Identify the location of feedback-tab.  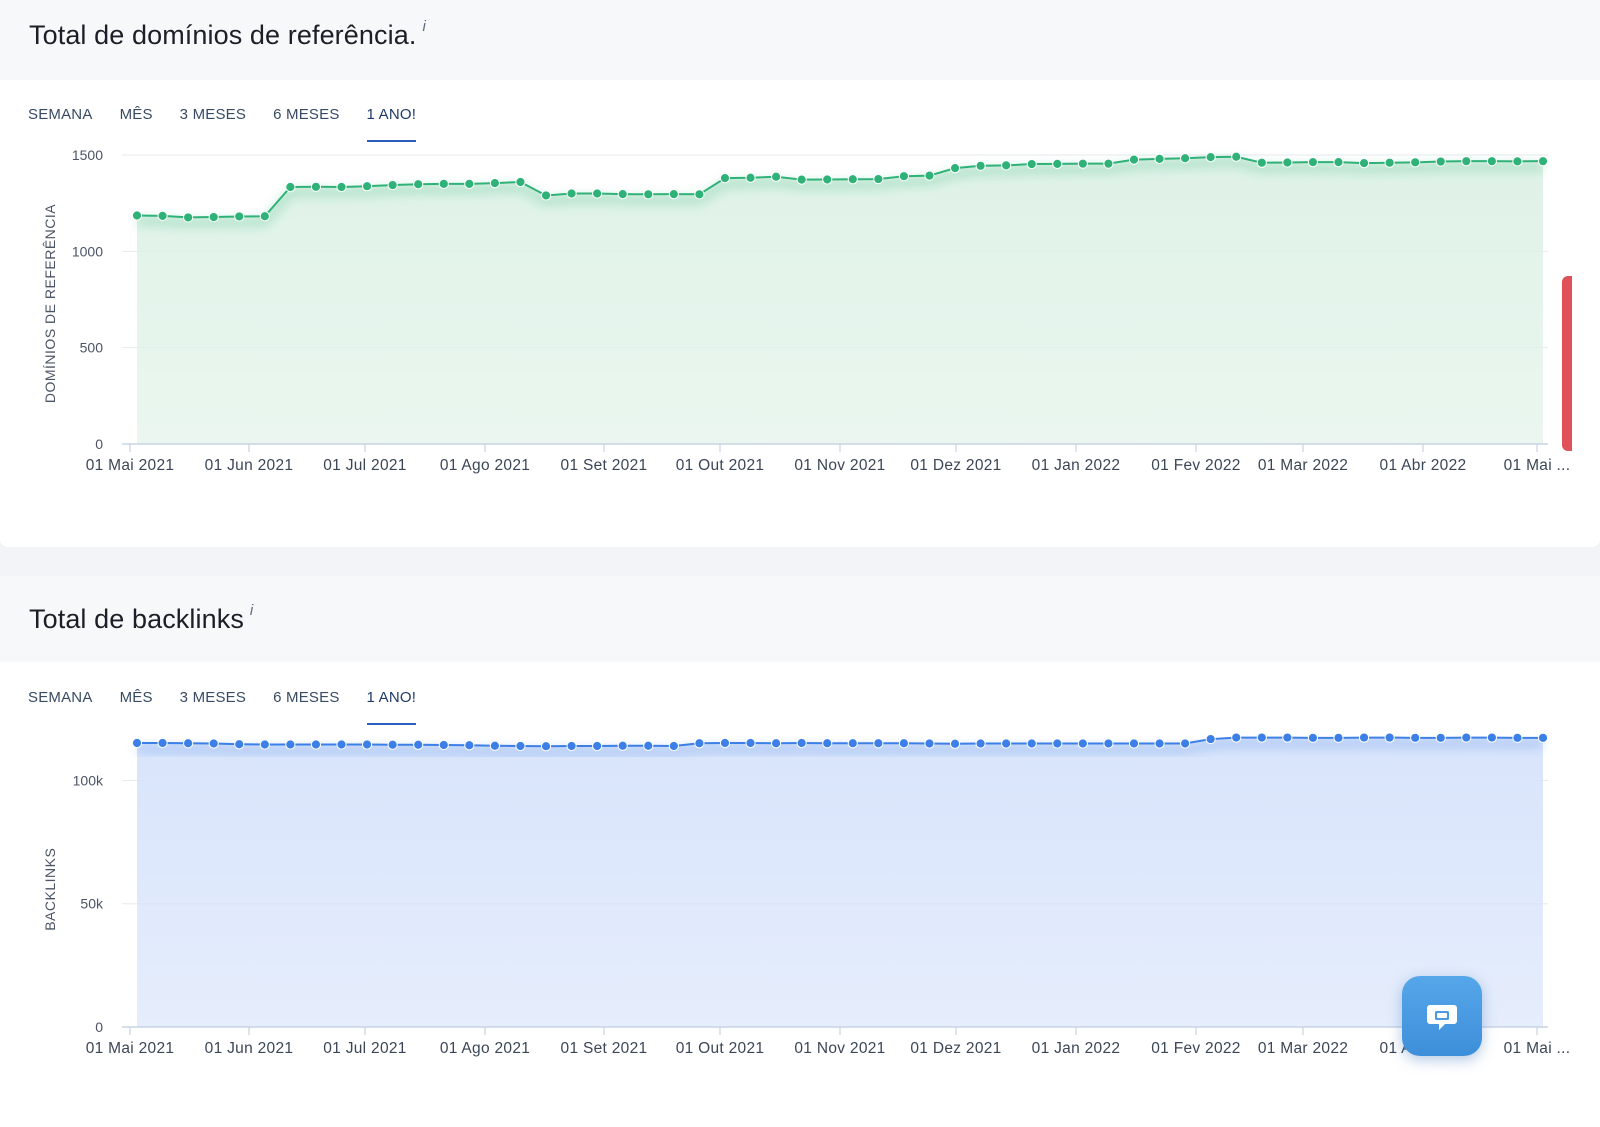
(1567, 363).